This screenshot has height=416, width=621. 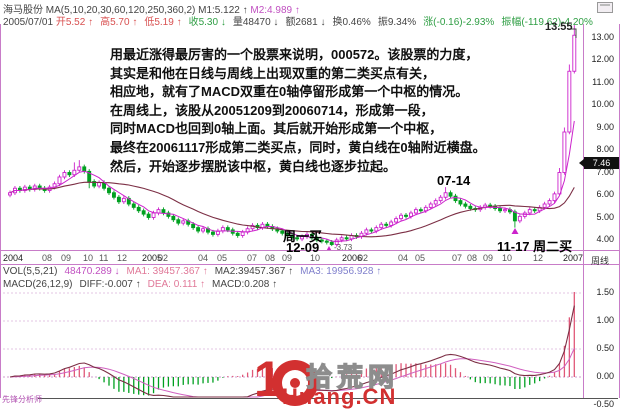 What do you see at coordinates (605, 171) in the screenshot?
I see `price-axis-label: 7.00` at bounding box center [605, 171].